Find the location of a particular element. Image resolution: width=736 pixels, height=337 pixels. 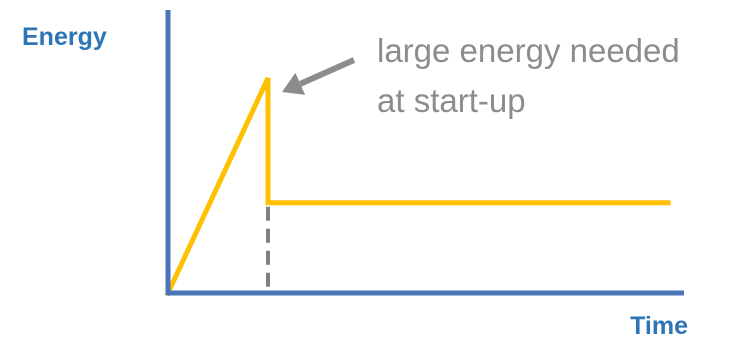

y-axis-label: Energy is located at coordinates (64, 37).